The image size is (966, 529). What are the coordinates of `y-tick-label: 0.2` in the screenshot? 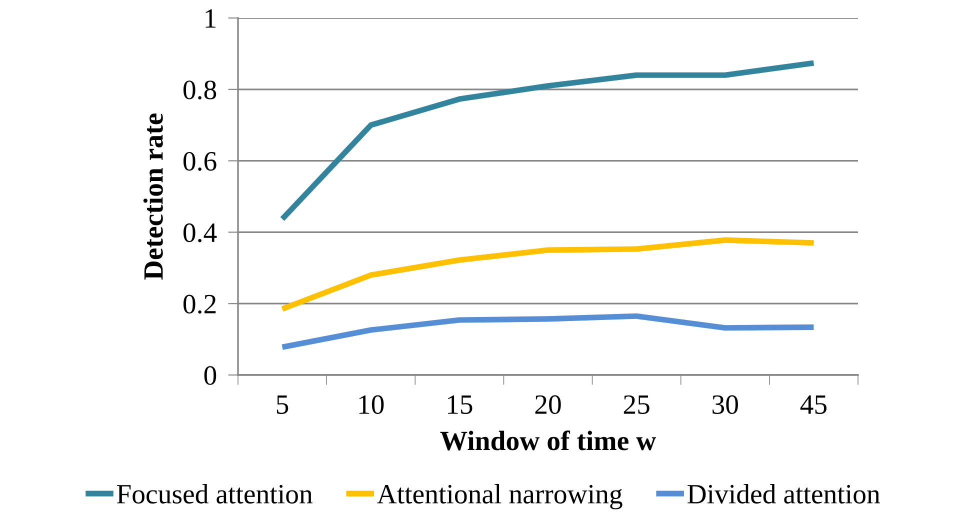 It's located at (200, 304).